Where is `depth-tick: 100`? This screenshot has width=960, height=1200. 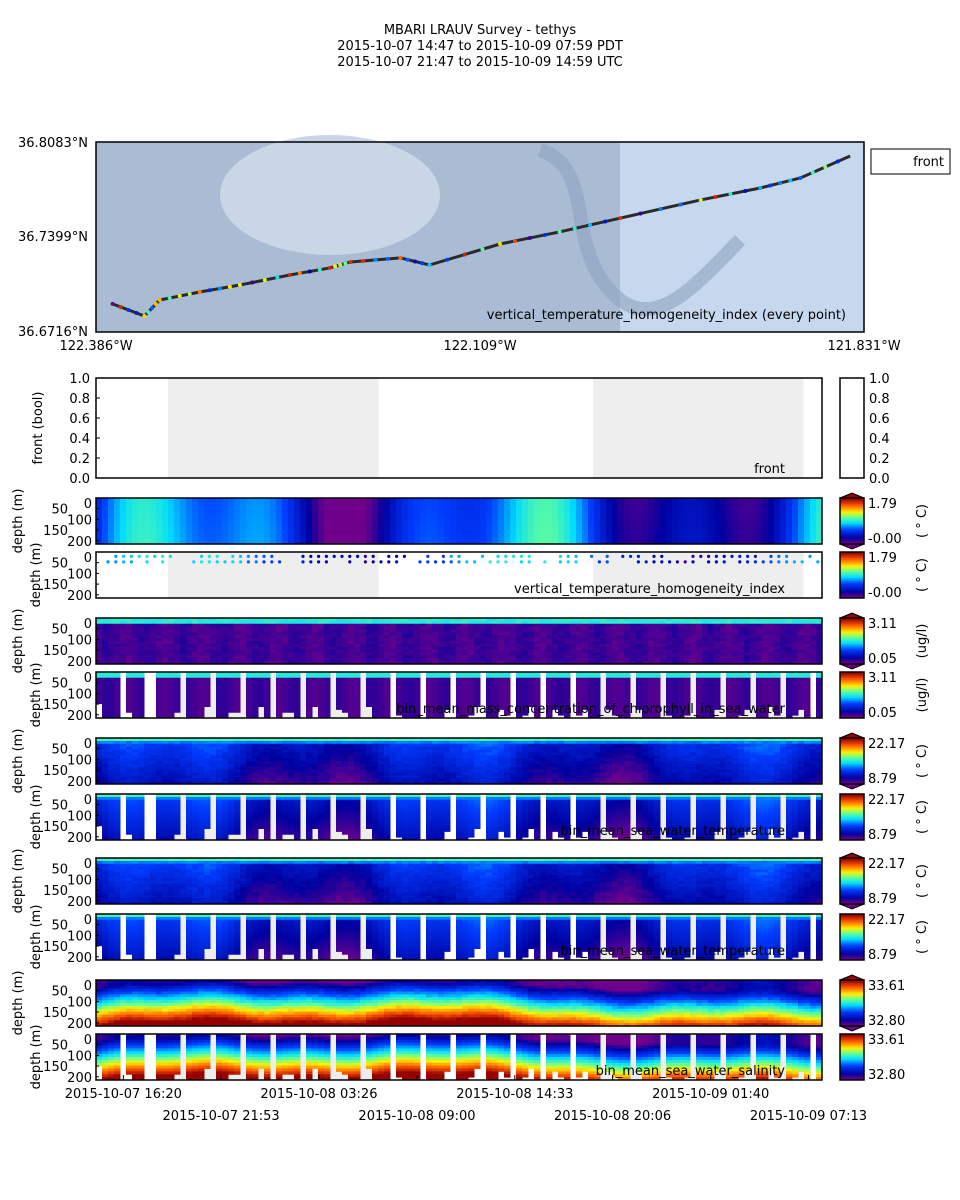 depth-tick: 100 is located at coordinates (79, 640).